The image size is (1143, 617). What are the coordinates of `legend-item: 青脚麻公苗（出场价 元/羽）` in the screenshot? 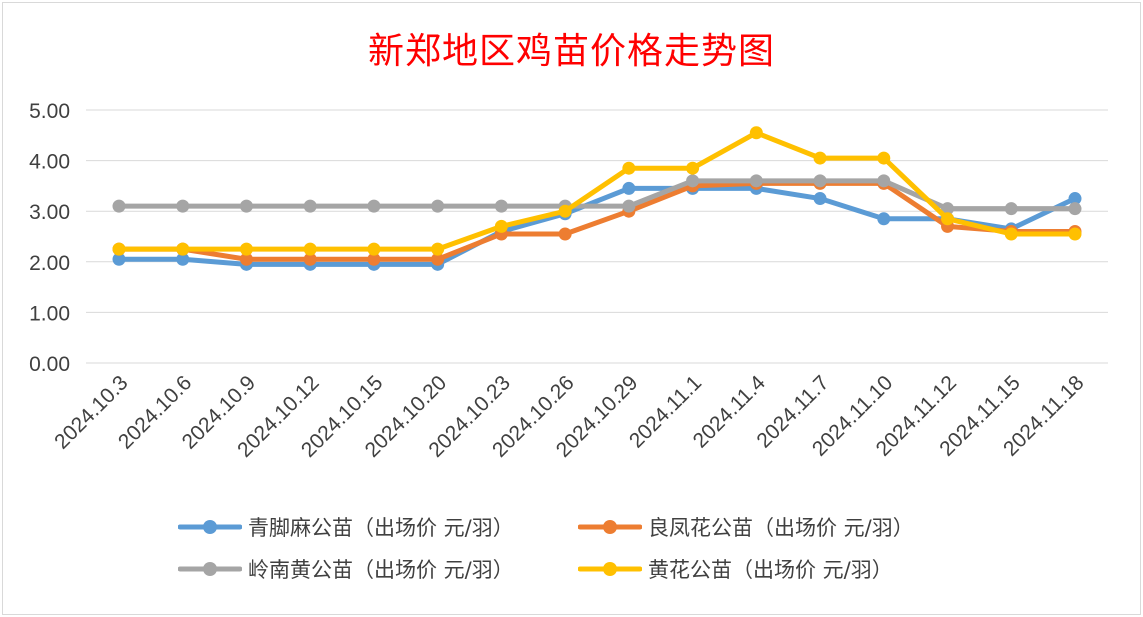 It's located at (346, 527).